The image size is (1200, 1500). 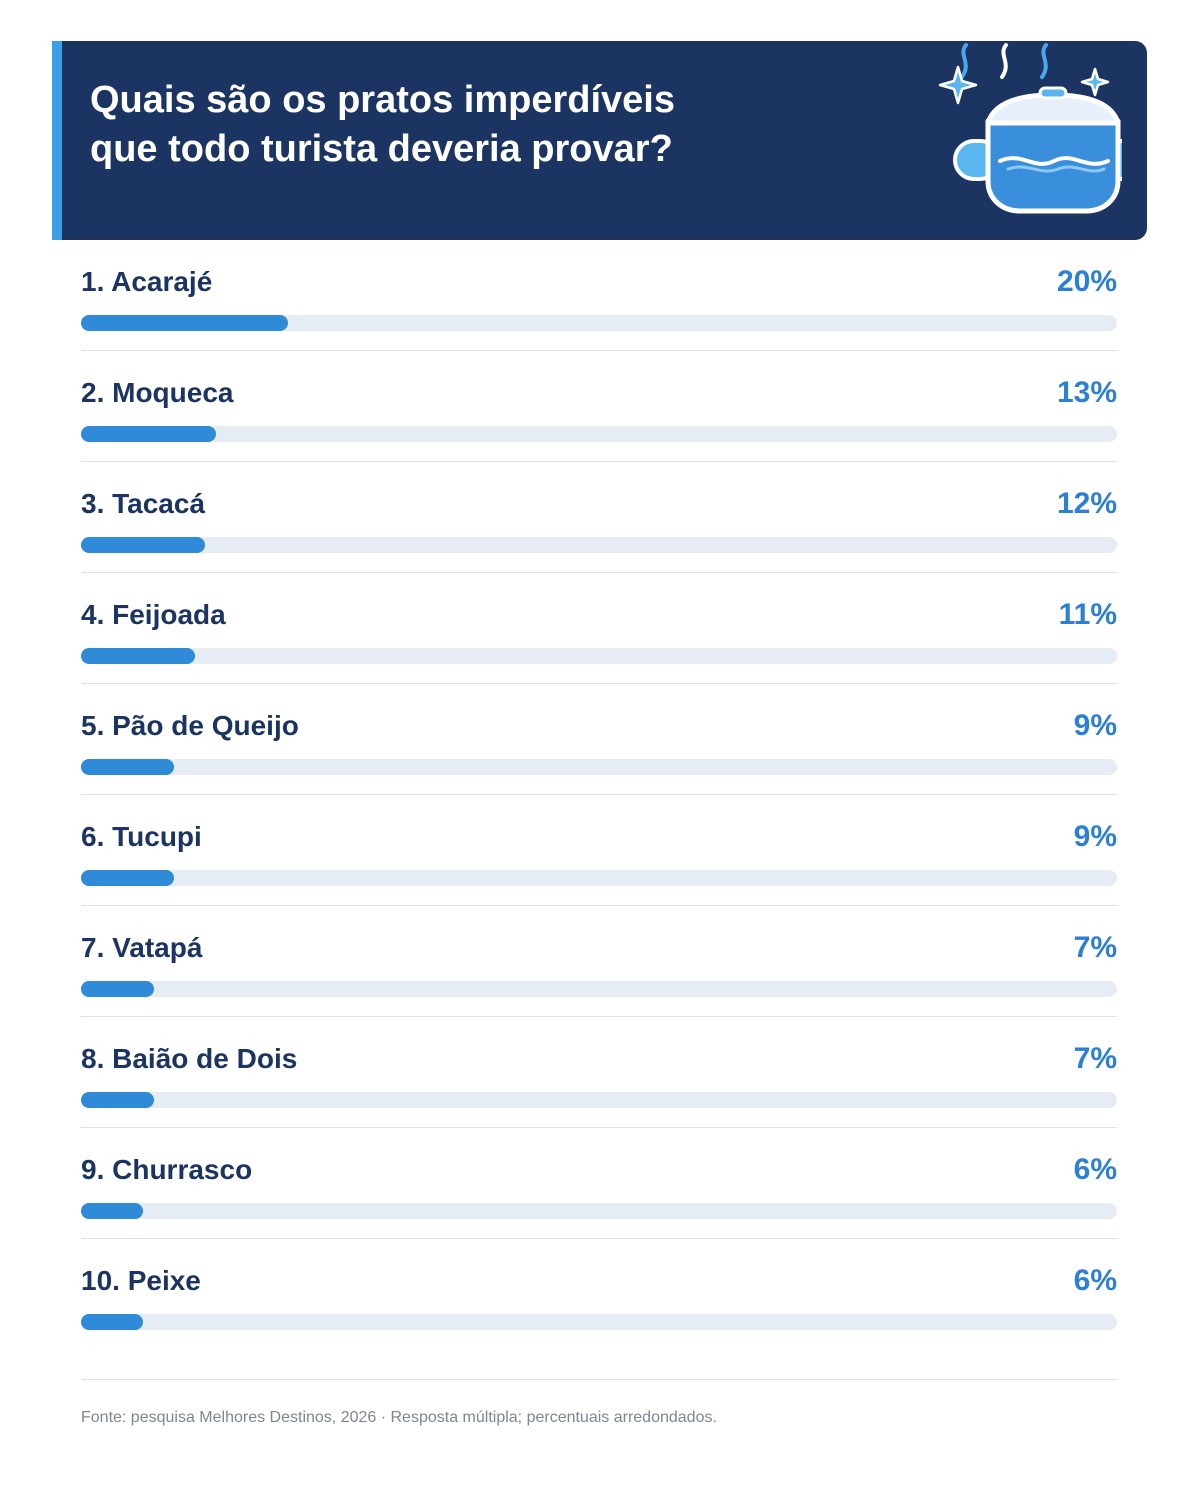 I want to click on bar-row: 4. Feijoada 11%, so click(x=599, y=628).